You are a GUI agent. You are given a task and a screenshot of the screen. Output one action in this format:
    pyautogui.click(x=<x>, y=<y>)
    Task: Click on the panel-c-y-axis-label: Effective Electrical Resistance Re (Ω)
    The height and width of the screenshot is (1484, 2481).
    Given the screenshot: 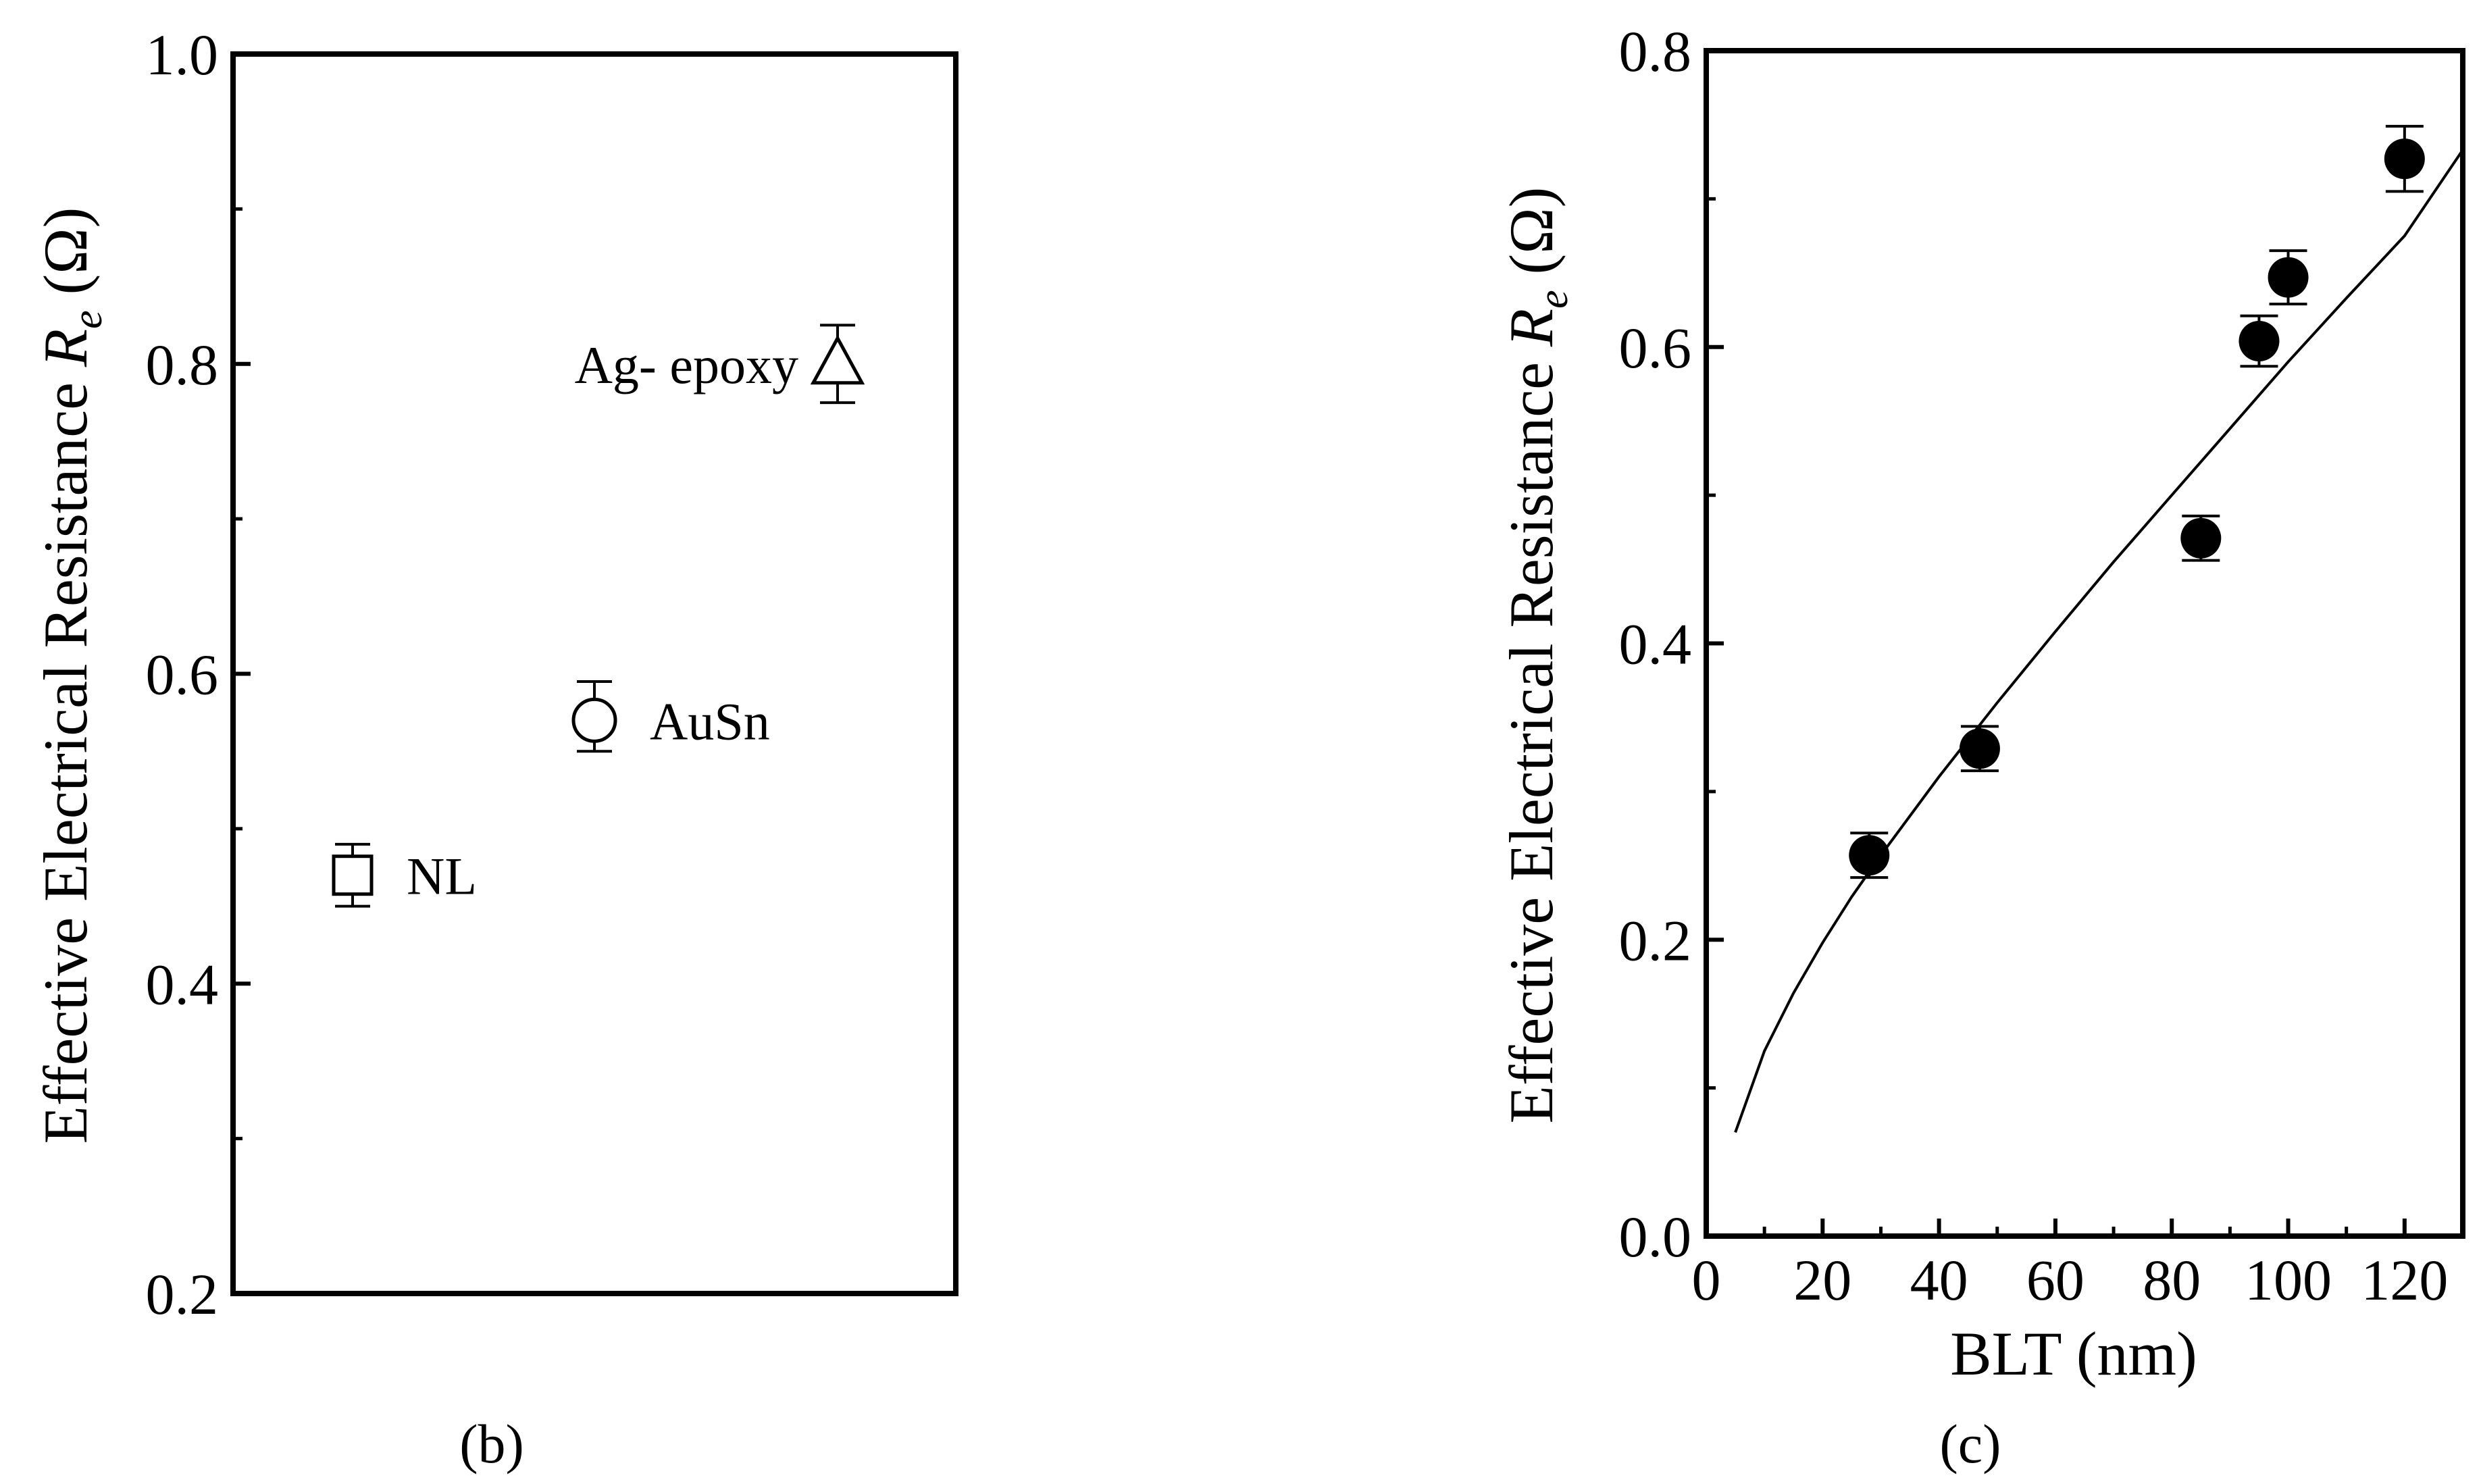 What is the action you would take?
    pyautogui.click(x=1537, y=655)
    